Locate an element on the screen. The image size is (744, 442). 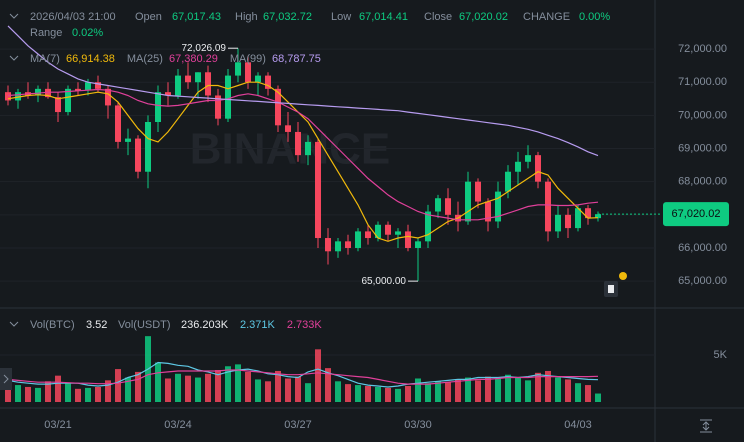
range-value: 0.02% is located at coordinates (87, 33).